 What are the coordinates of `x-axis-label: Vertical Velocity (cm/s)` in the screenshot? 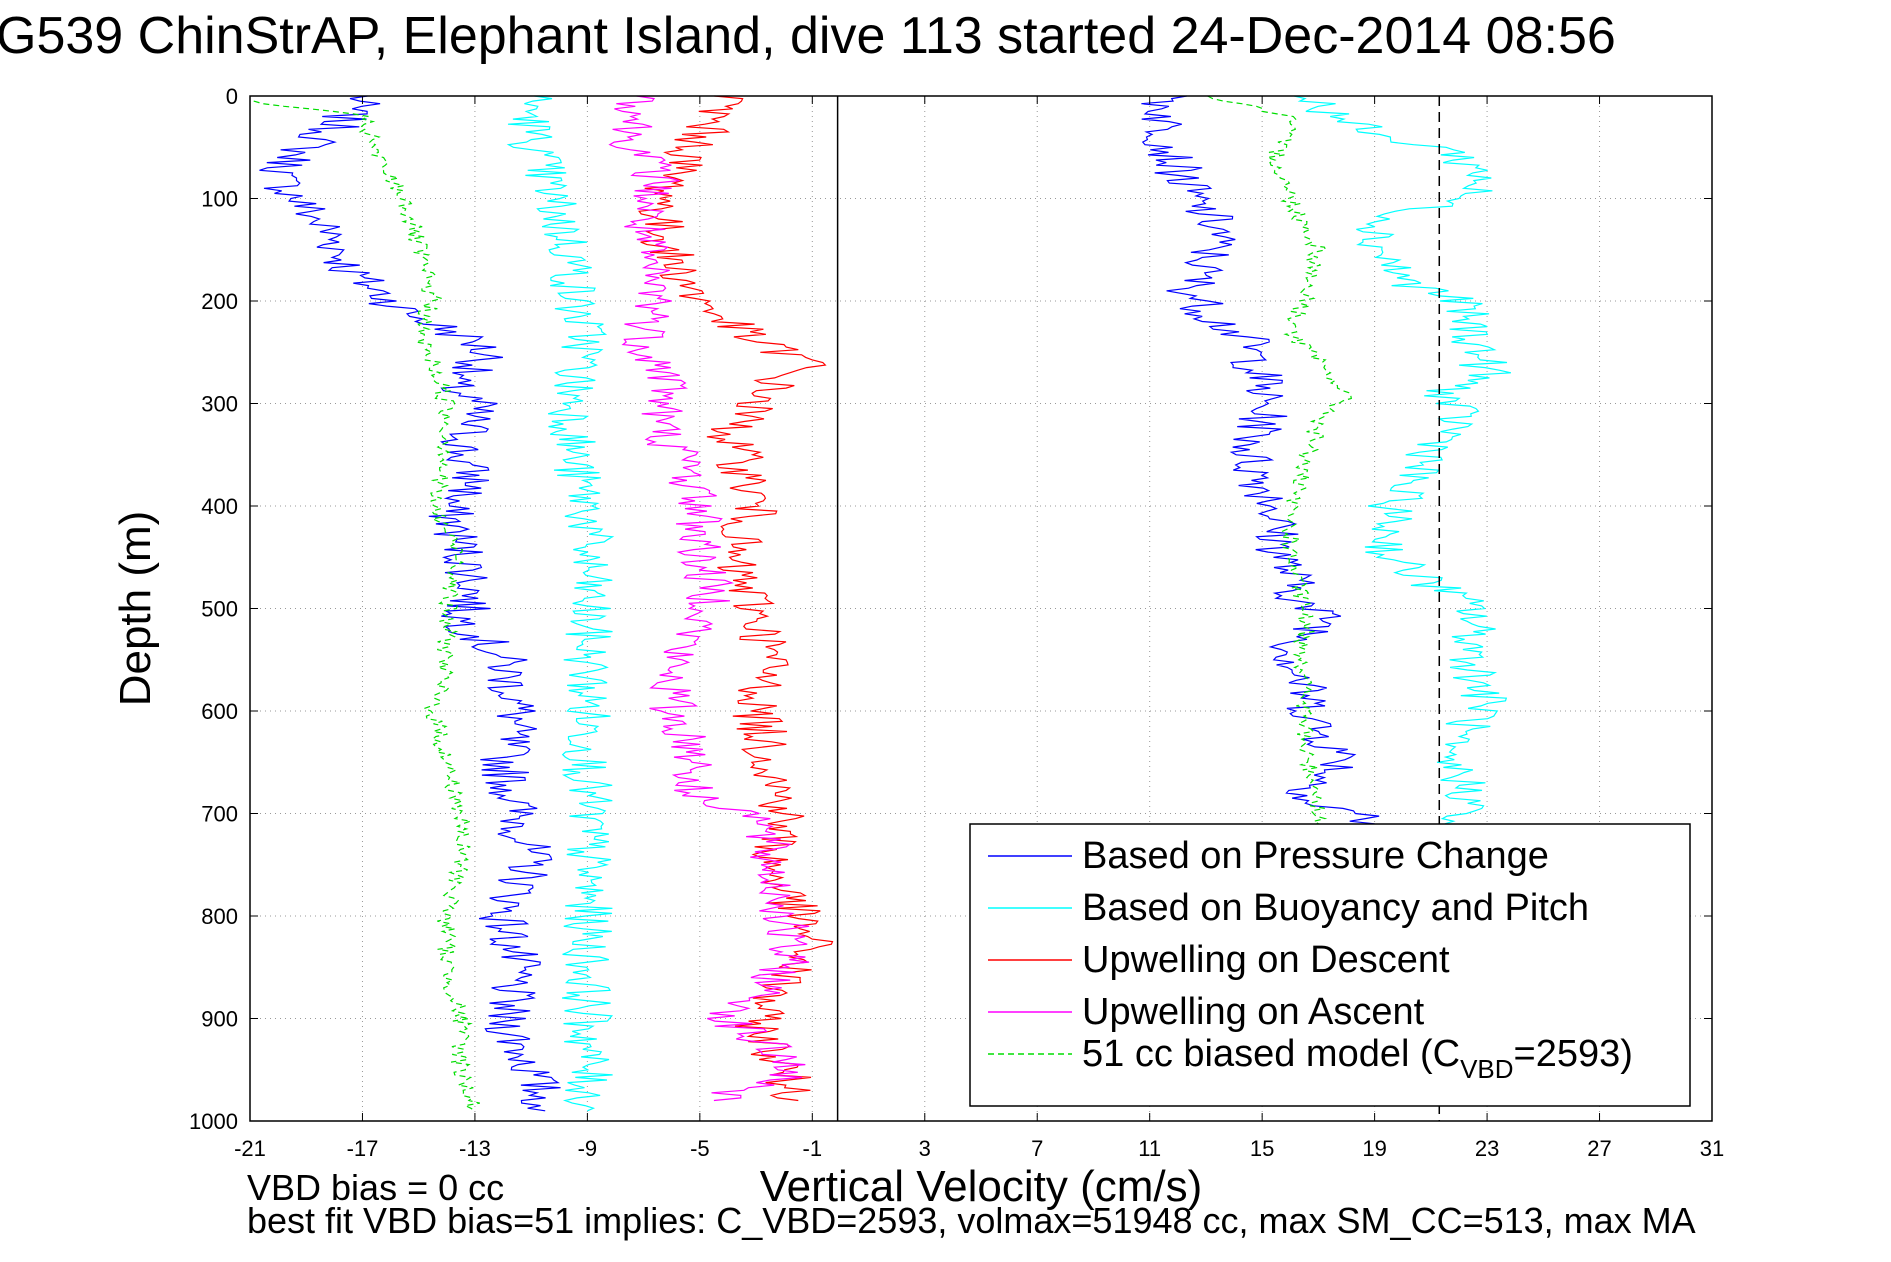 It's located at (981, 1186).